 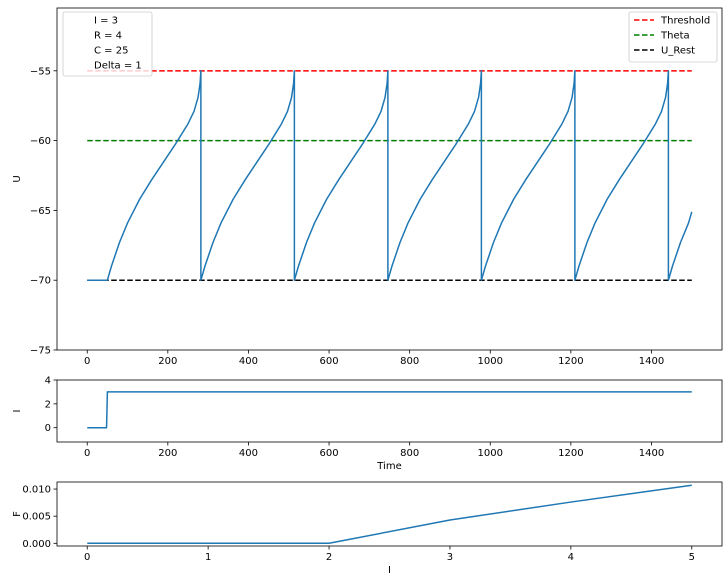 I want to click on info-box-line: R = 4, so click(x=108, y=36).